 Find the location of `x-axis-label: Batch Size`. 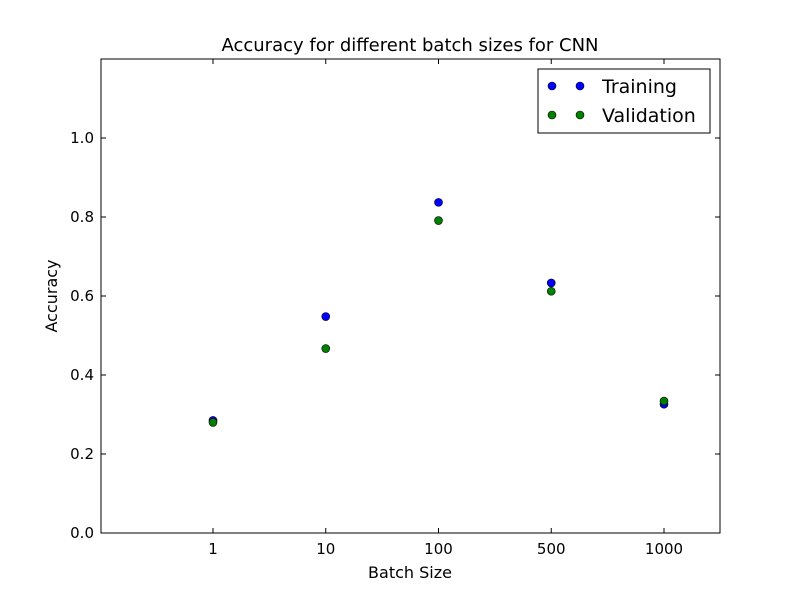

x-axis-label: Batch Size is located at coordinates (410, 572).